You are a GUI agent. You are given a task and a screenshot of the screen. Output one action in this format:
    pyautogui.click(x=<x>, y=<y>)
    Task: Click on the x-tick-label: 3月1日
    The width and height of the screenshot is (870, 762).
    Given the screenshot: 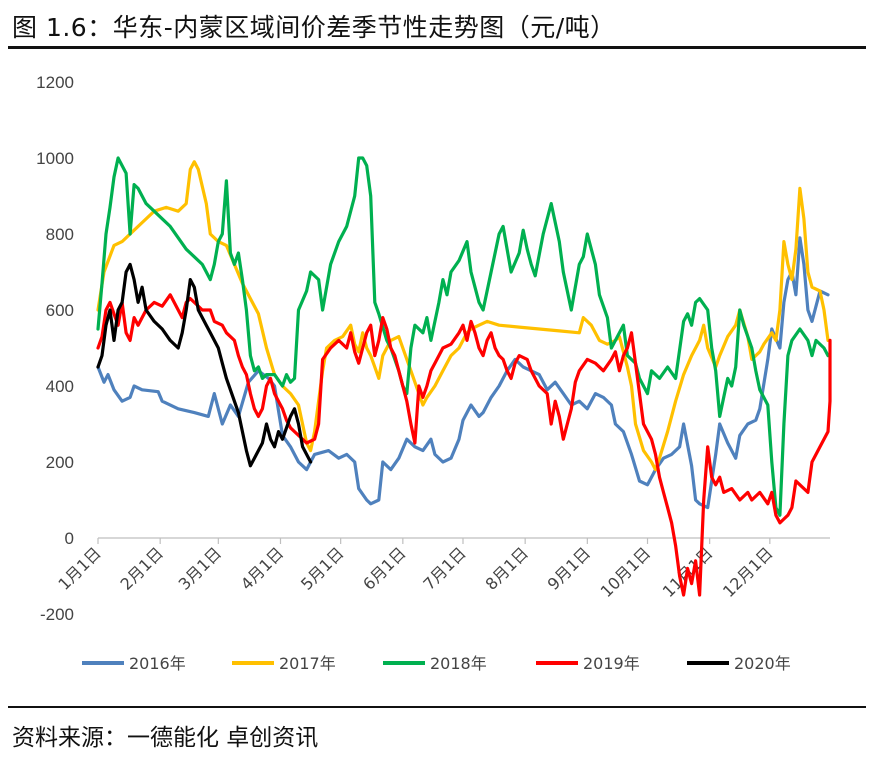 What is the action you would take?
    pyautogui.click(x=200, y=568)
    